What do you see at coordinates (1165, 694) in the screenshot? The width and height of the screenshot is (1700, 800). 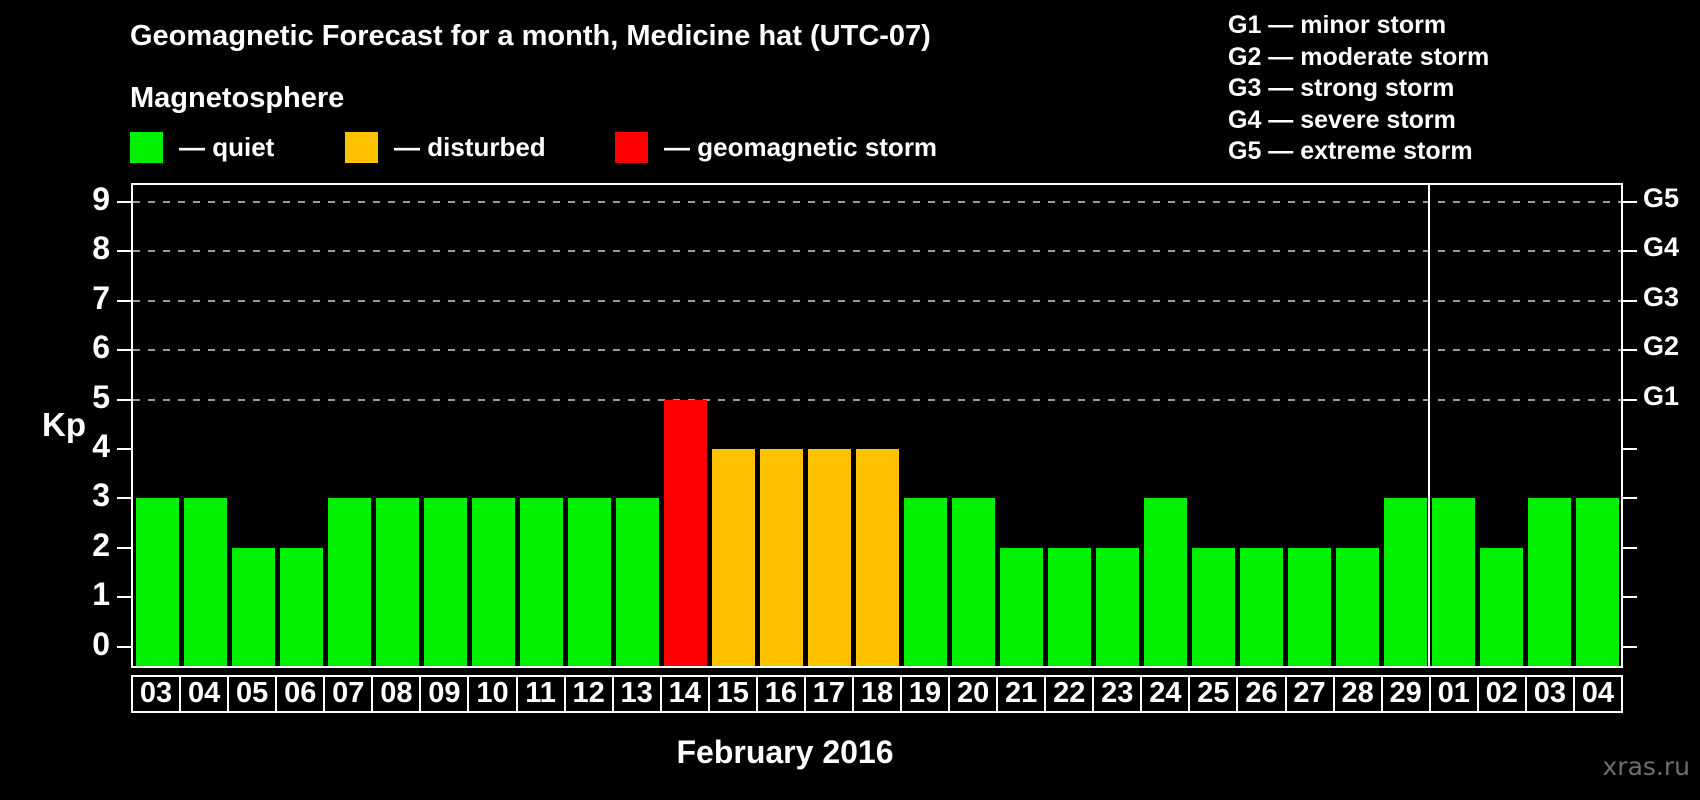 I see `date-cell-feb-24: 24` at bounding box center [1165, 694].